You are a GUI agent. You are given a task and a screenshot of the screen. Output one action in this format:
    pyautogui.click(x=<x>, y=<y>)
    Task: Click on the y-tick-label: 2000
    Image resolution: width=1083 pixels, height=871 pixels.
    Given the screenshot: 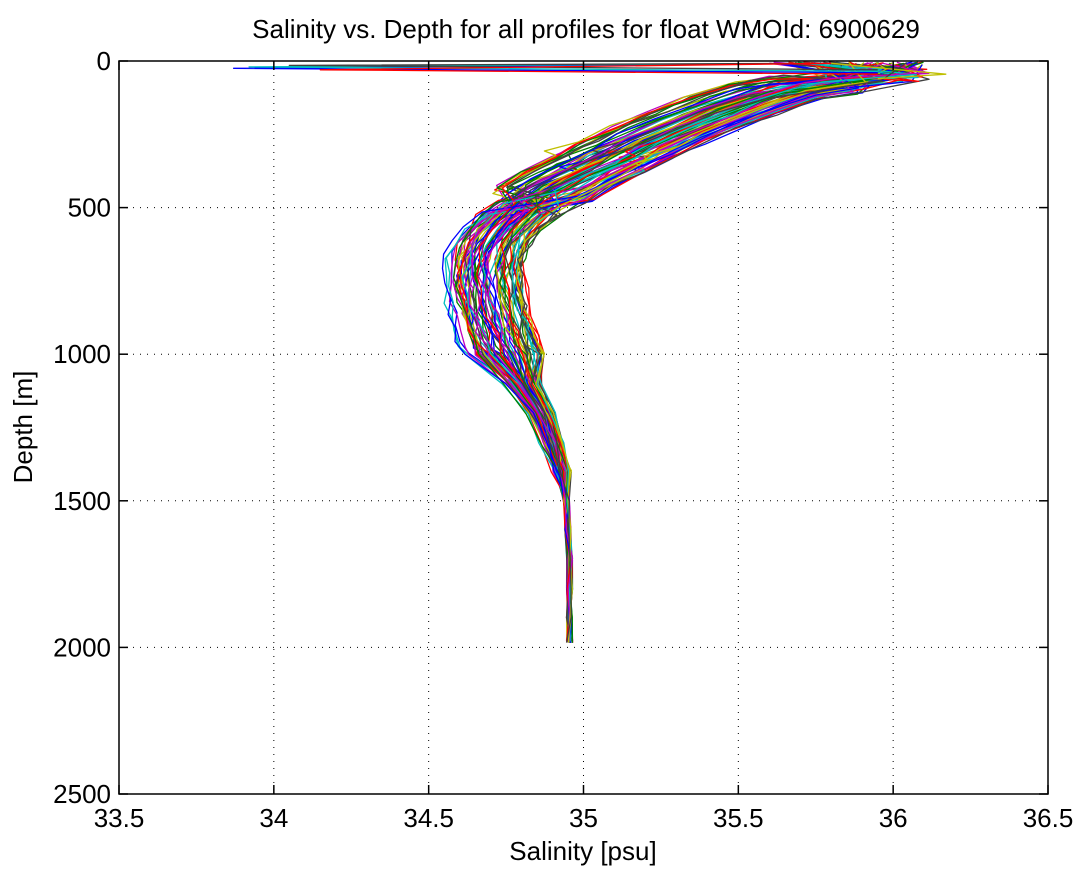 What is the action you would take?
    pyautogui.click(x=82, y=647)
    